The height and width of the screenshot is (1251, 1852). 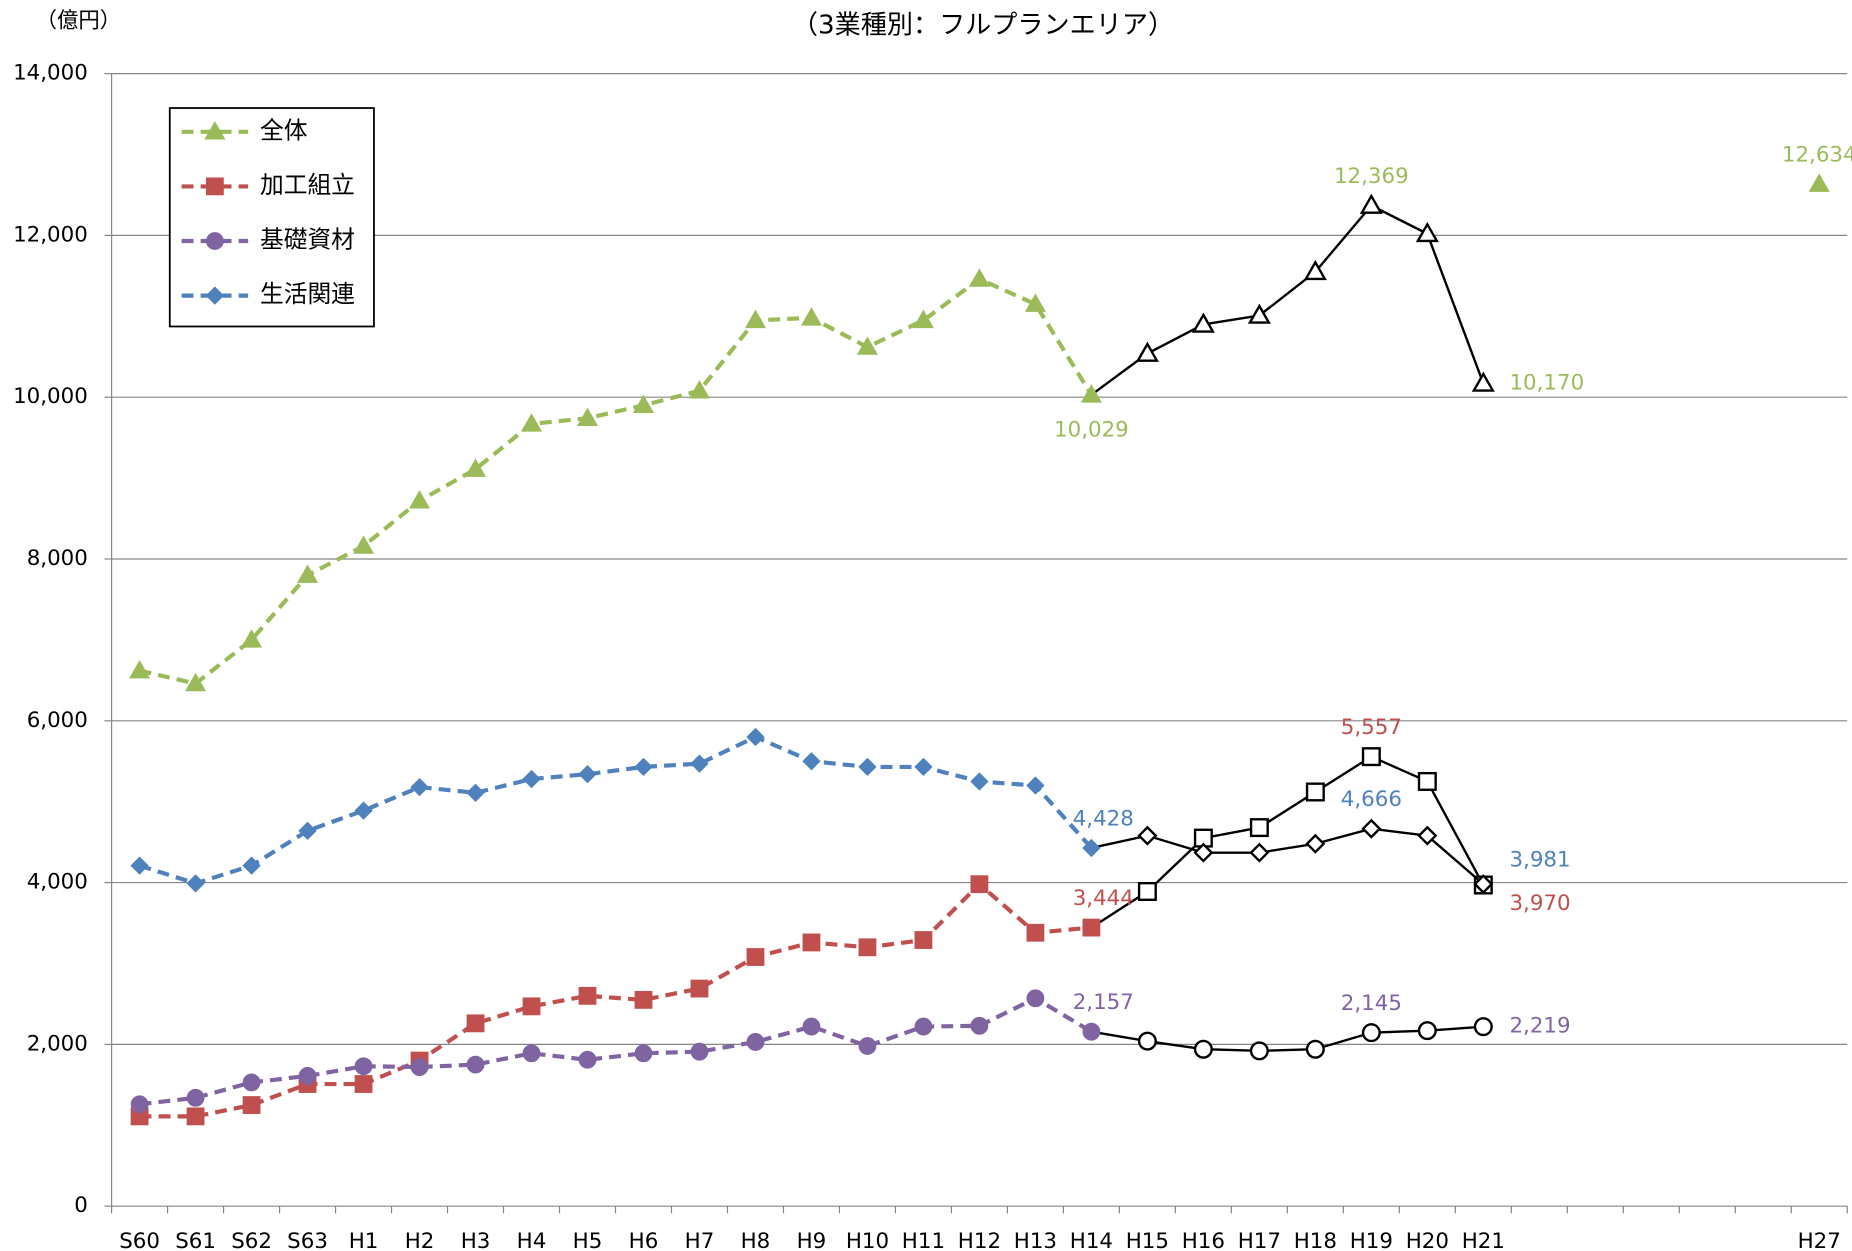 What do you see at coordinates (57, 882) in the screenshot?
I see `y-tick-label: 4,000` at bounding box center [57, 882].